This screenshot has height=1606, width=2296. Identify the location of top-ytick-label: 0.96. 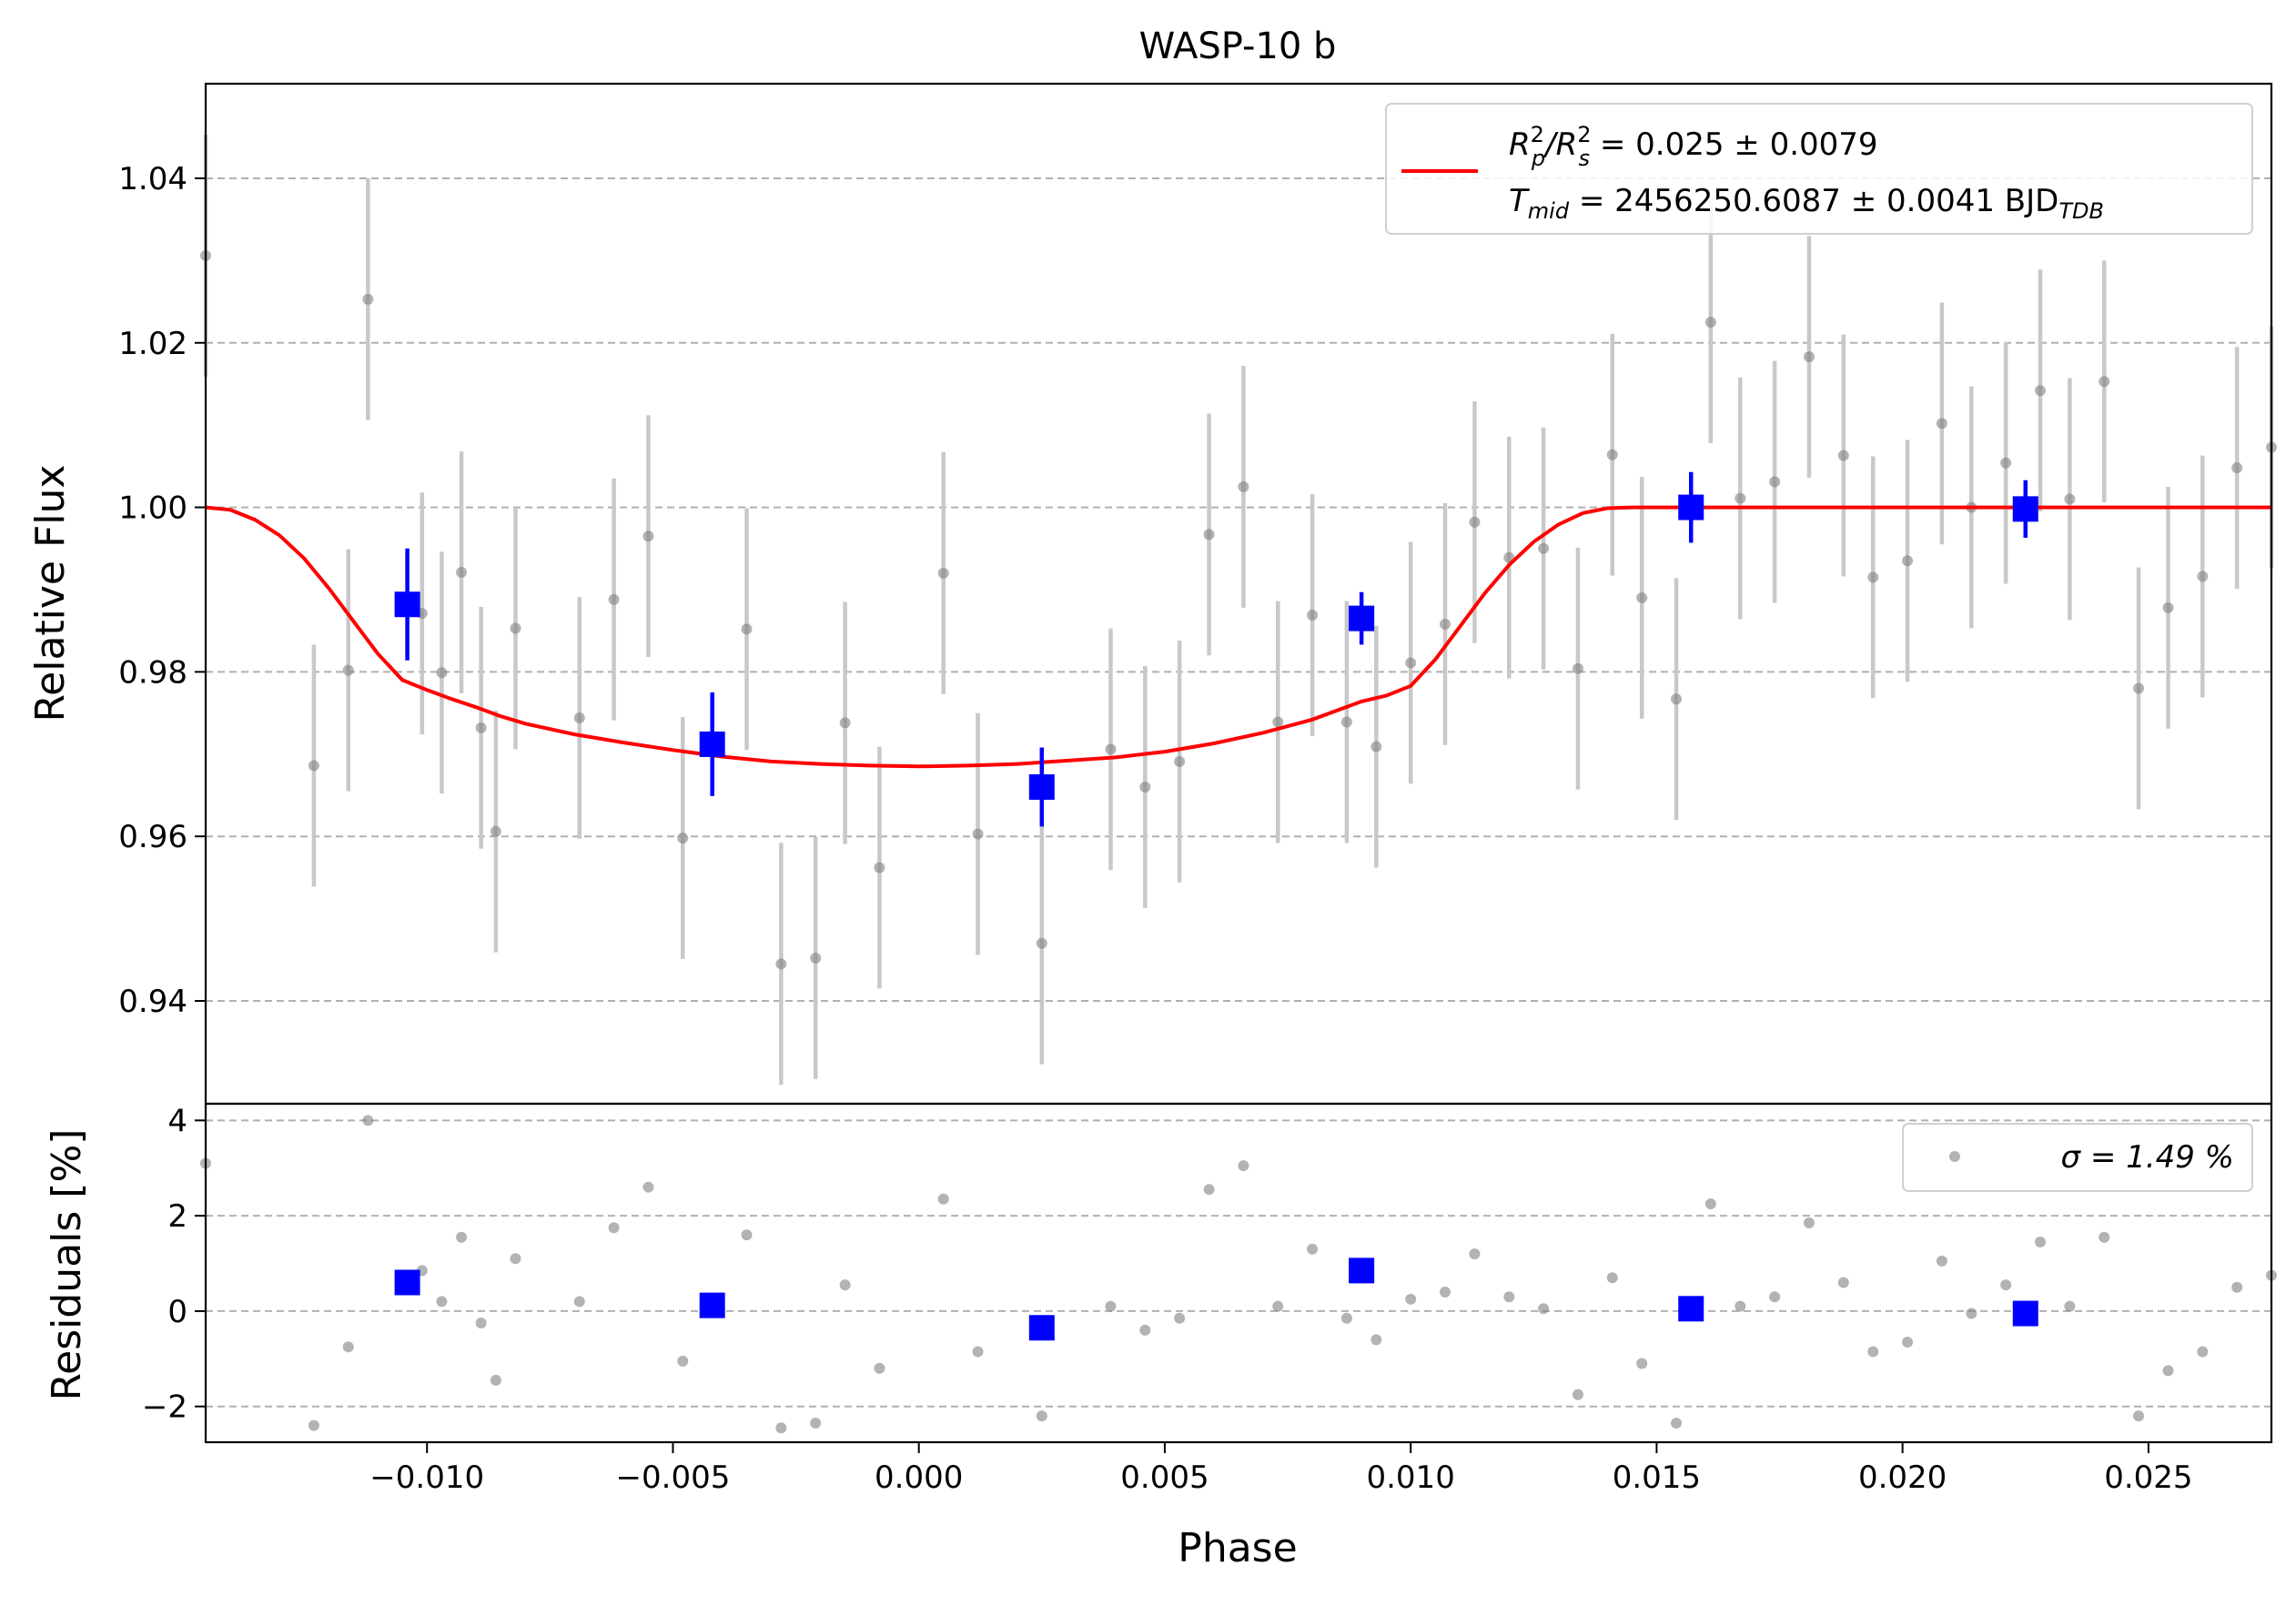
(153, 837).